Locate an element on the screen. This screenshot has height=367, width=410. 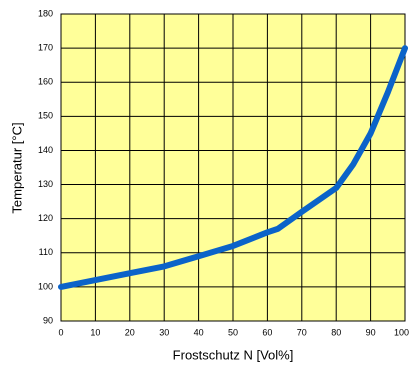
y-tick-label: 100 is located at coordinates (45, 286).